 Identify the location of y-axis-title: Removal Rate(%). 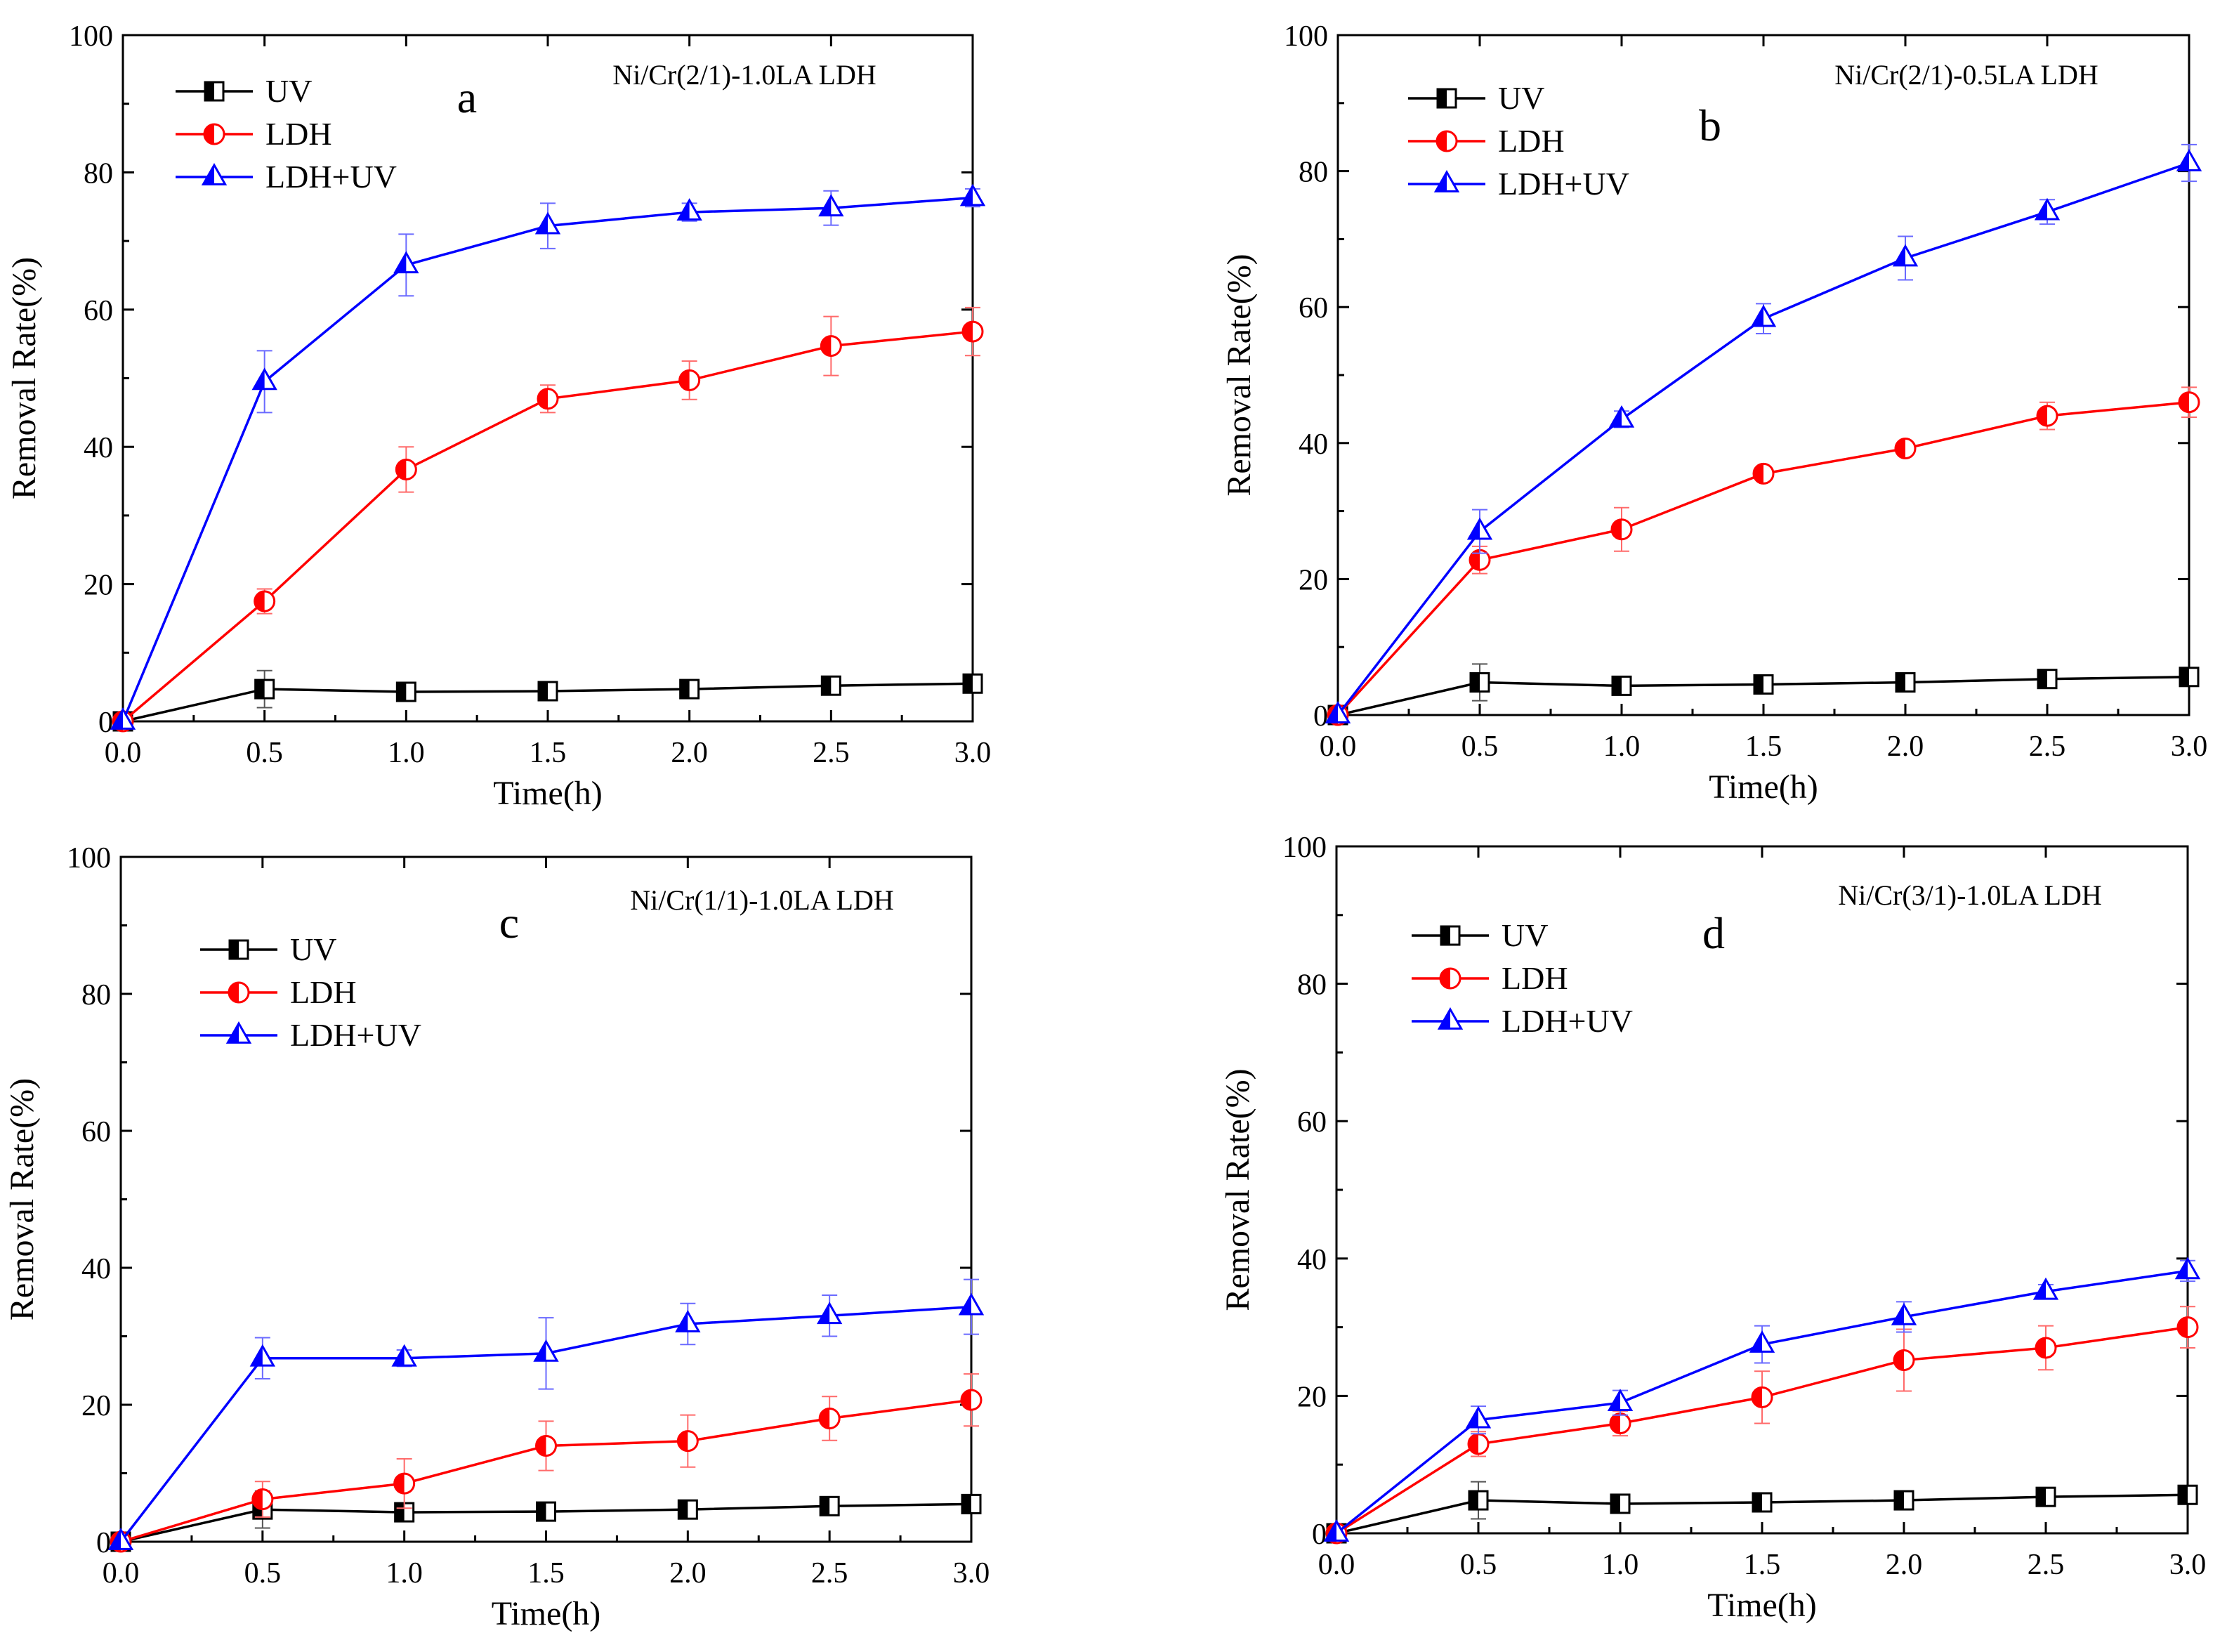
(1237, 1189).